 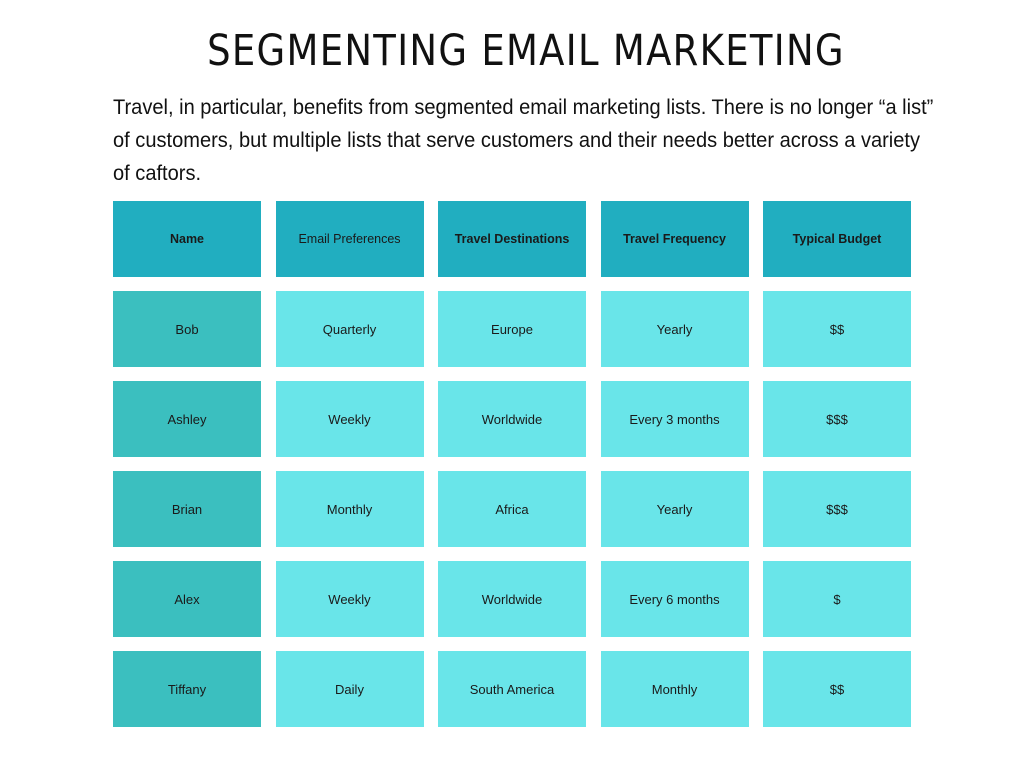 I want to click on header-travel-frequency: Travel Frequency, so click(x=674, y=239).